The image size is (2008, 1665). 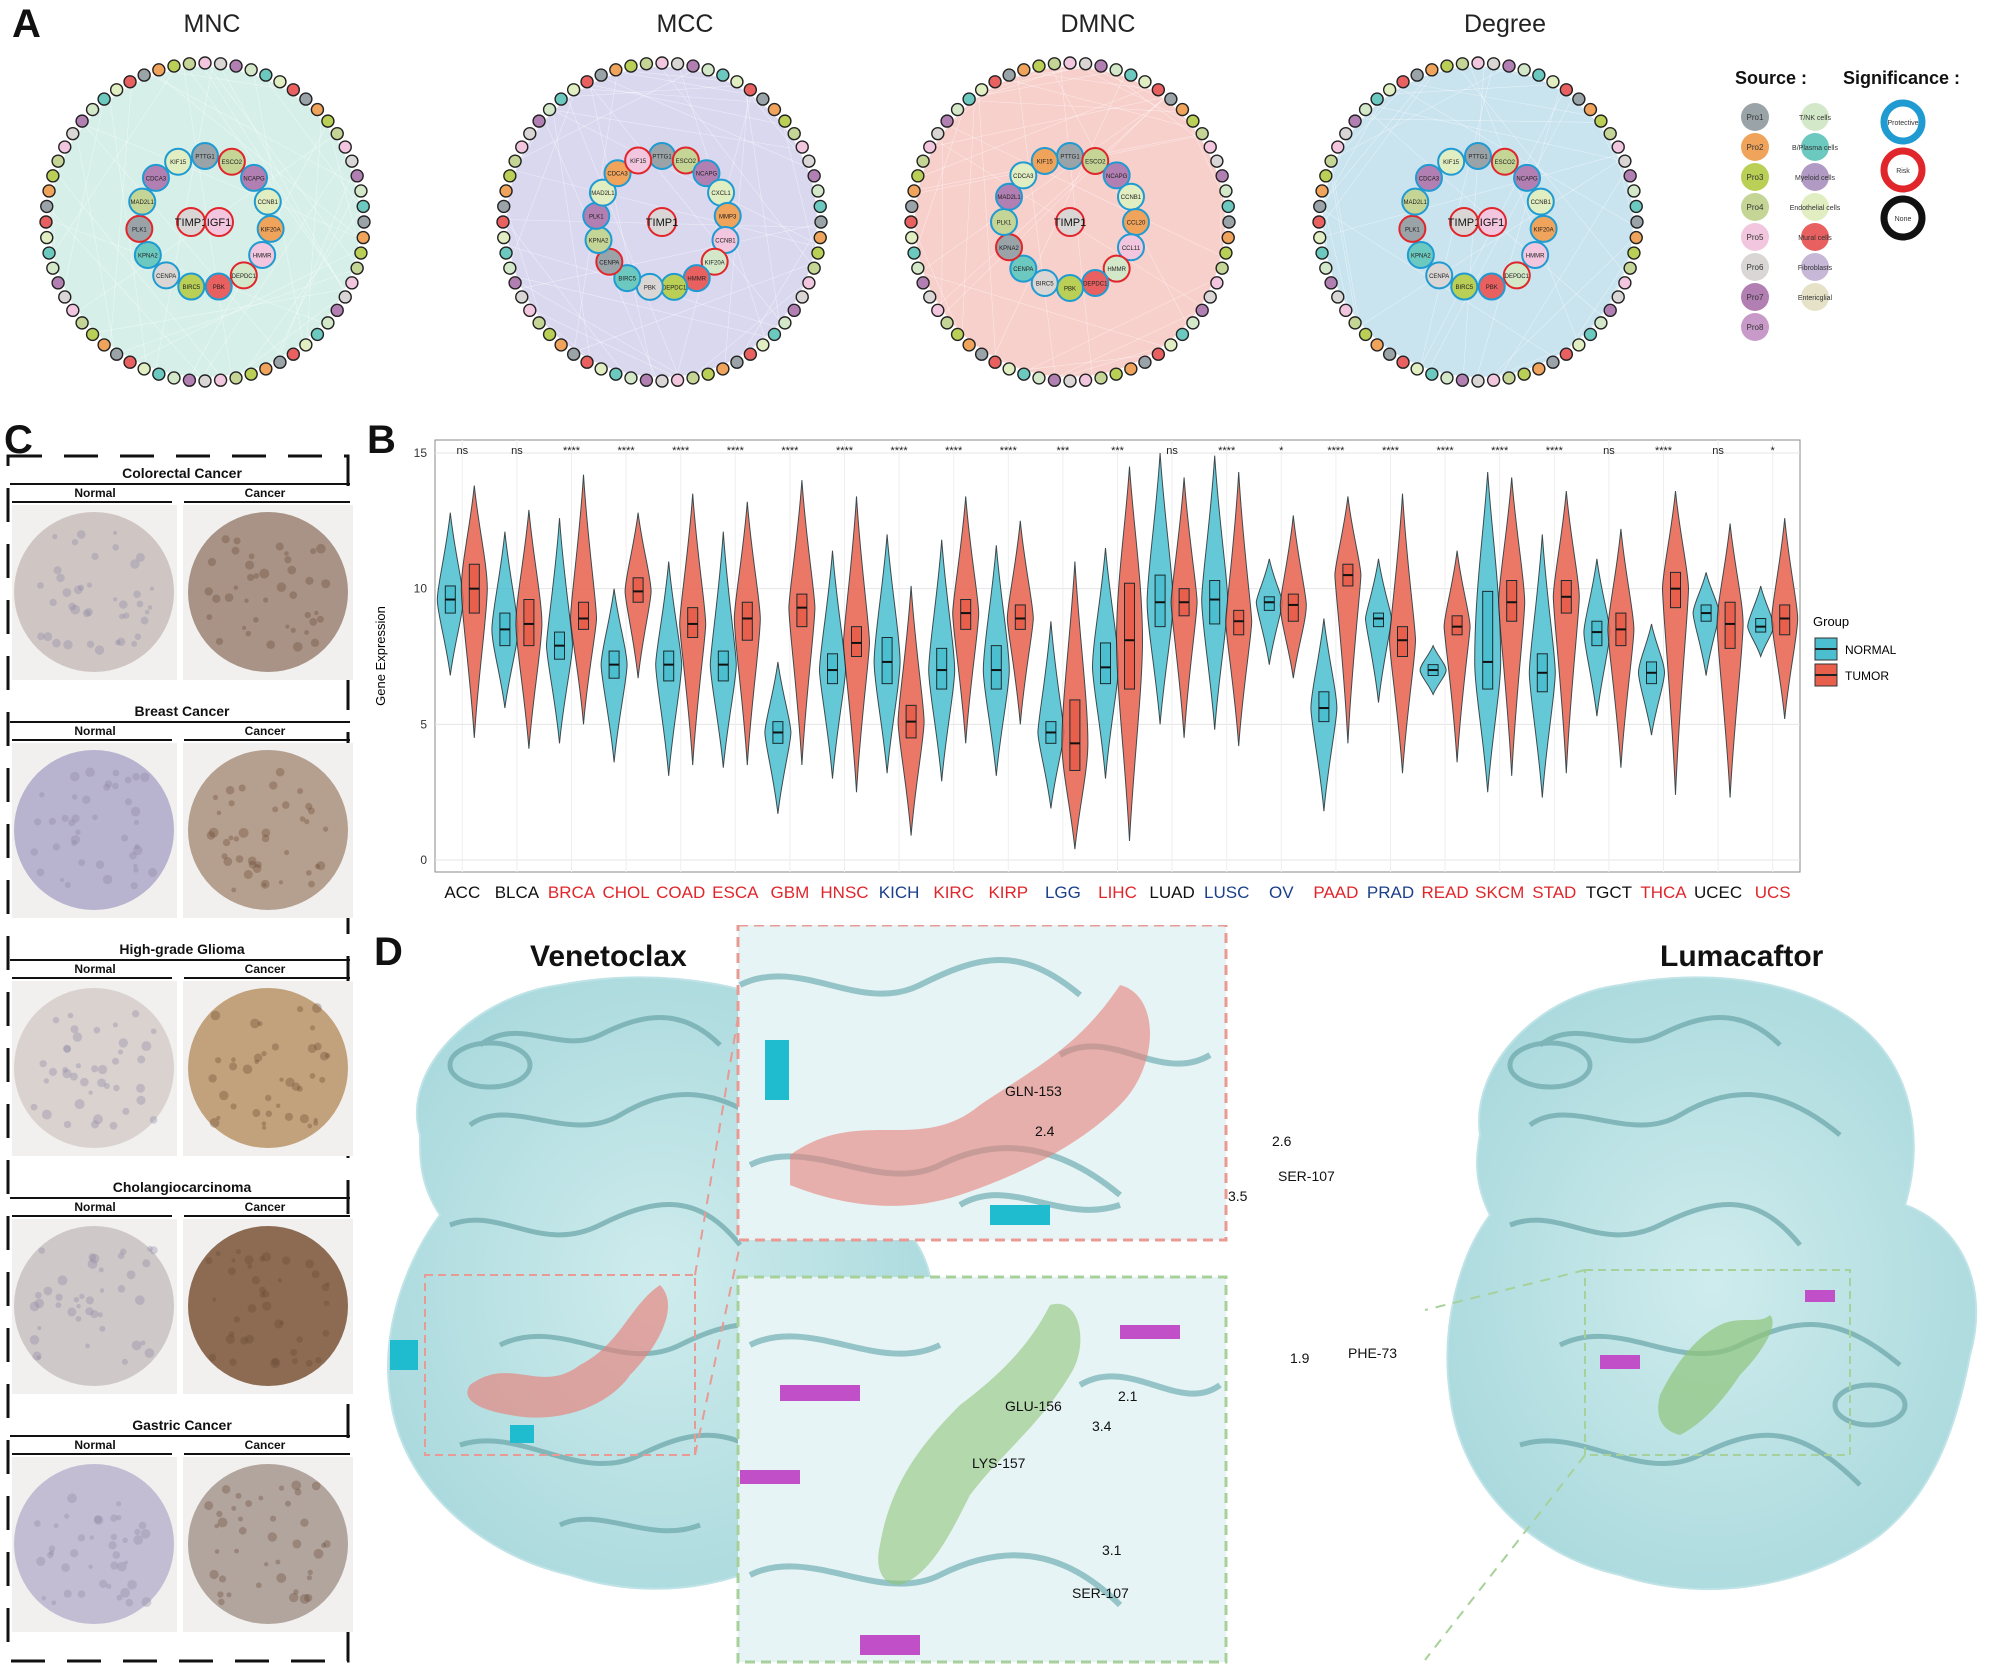 What do you see at coordinates (680, 892) in the screenshot?
I see `x-tick-label: COAD` at bounding box center [680, 892].